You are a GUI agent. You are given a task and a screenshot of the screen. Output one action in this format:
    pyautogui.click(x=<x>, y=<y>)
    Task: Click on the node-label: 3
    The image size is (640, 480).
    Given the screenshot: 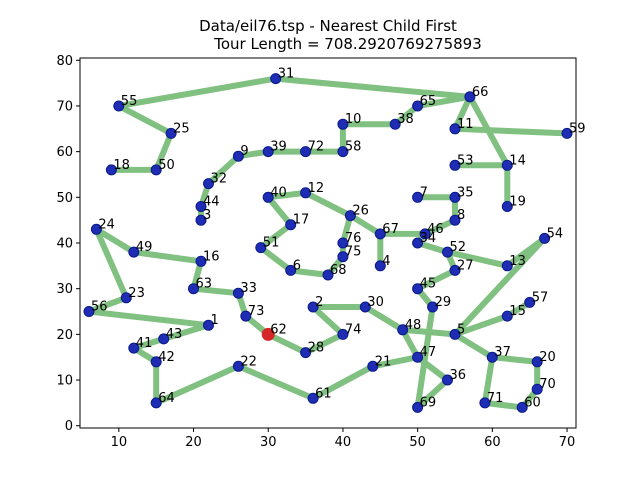 What is the action you would take?
    pyautogui.click(x=207, y=215)
    